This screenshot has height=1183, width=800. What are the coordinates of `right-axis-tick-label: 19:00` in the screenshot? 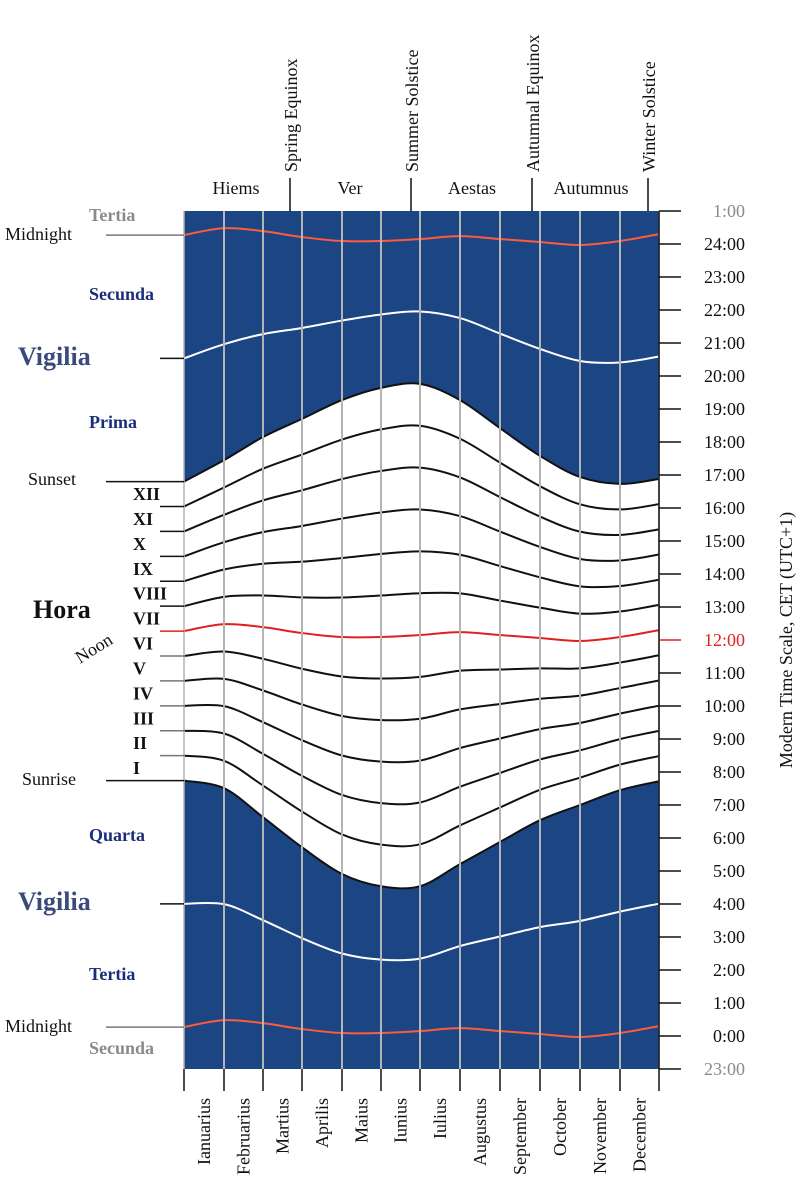 It's located at (724, 409).